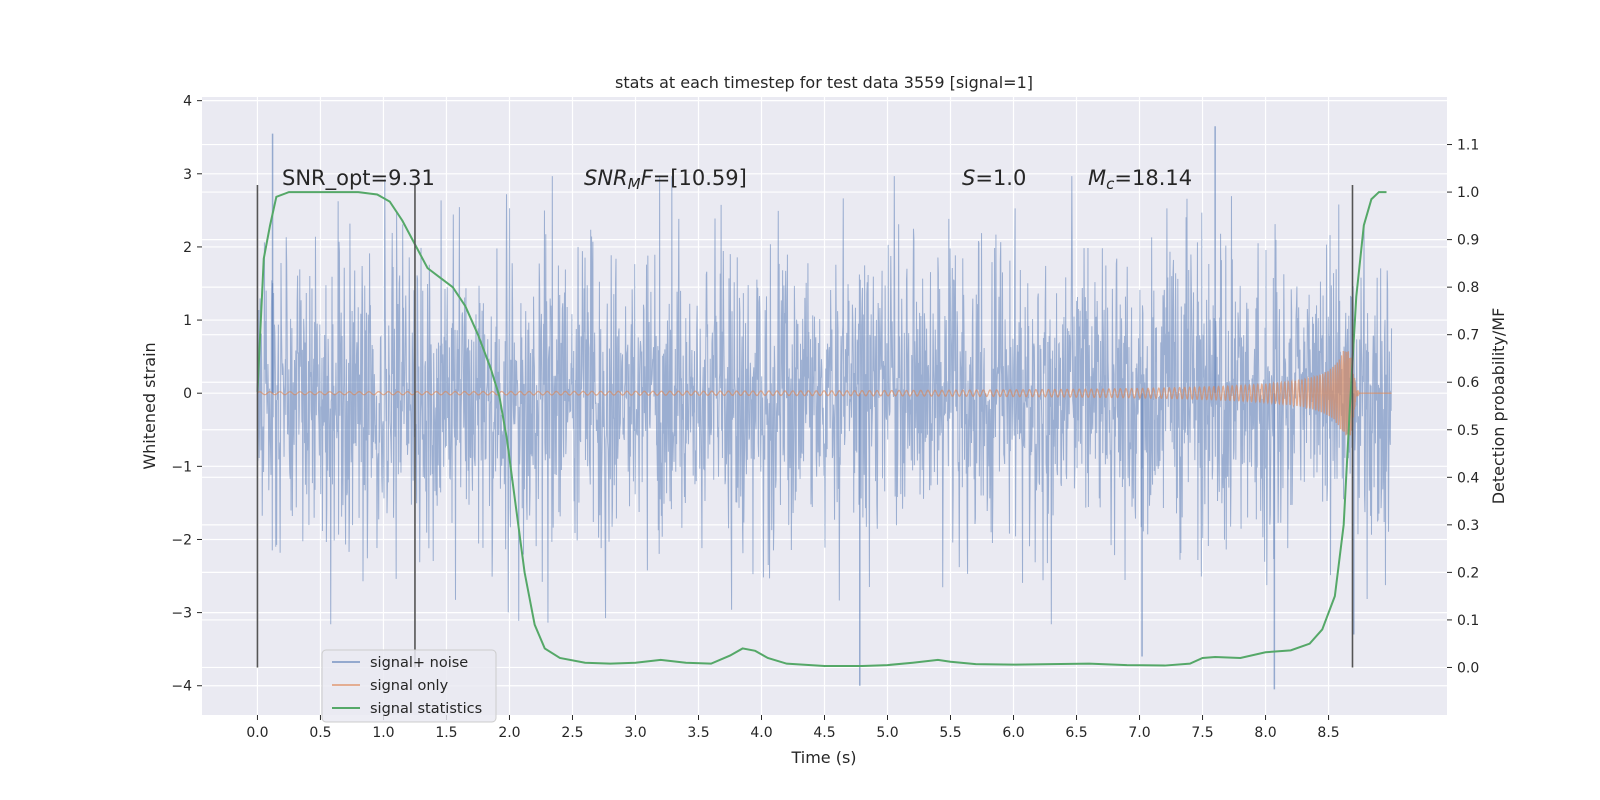 The height and width of the screenshot is (800, 1600). I want to click on legend-box, so click(409, 686).